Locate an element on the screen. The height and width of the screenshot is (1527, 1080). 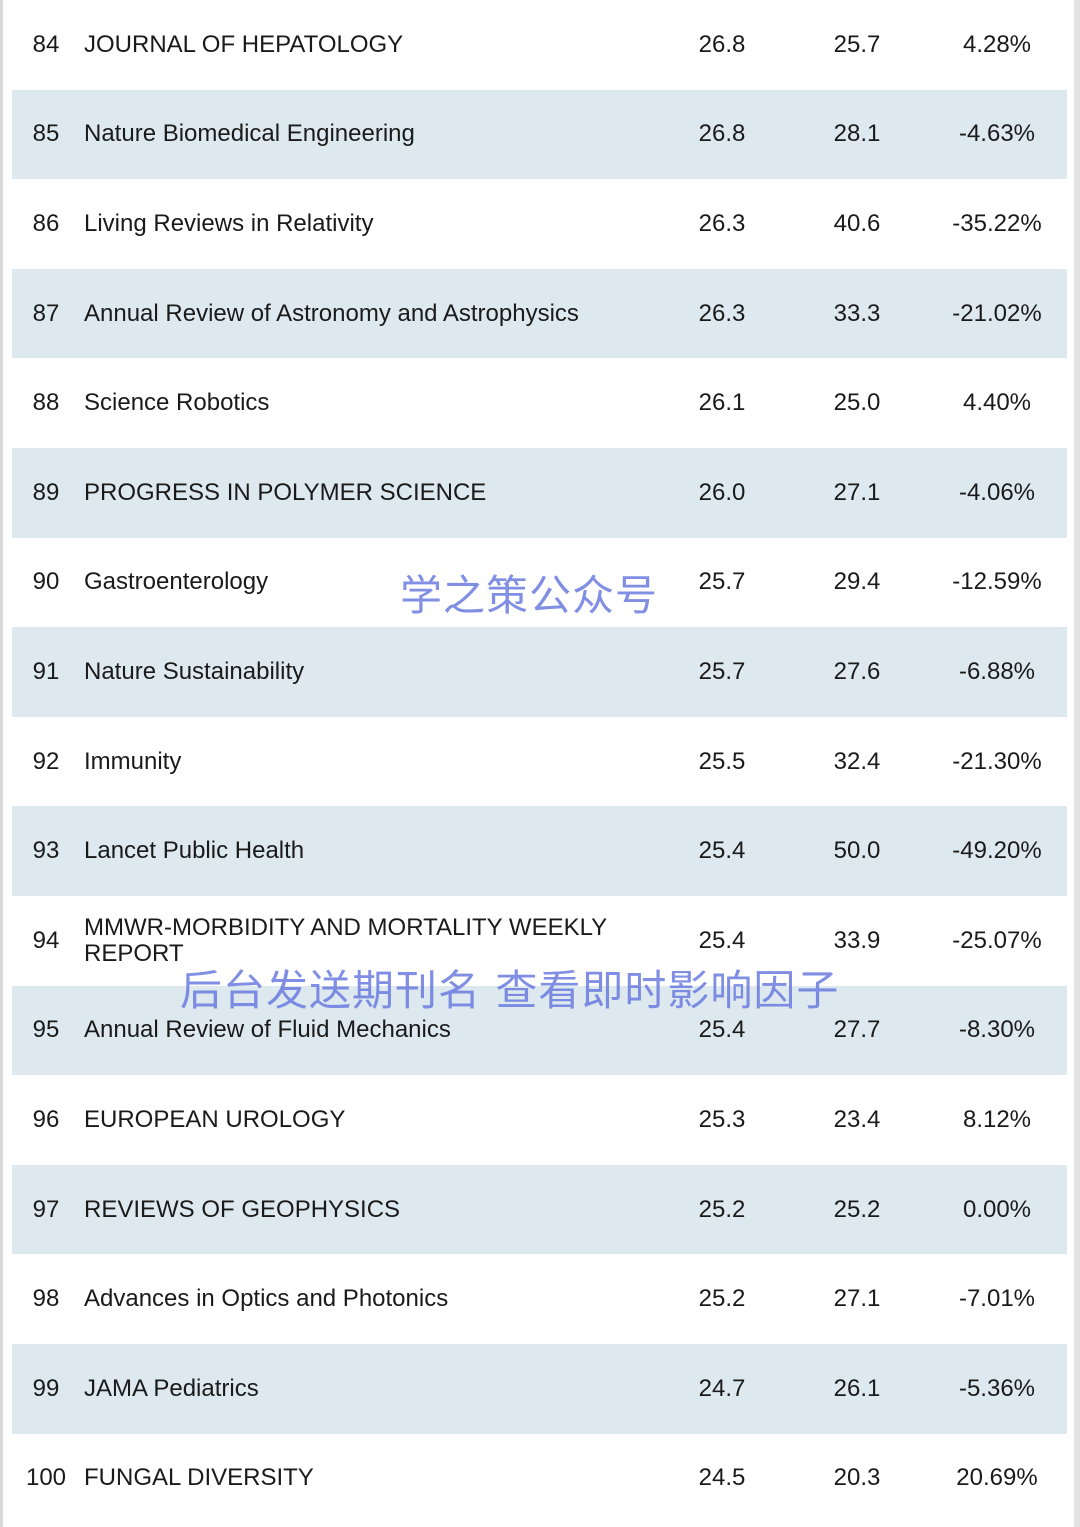
rank-cell: 84 is located at coordinates (46, 44).